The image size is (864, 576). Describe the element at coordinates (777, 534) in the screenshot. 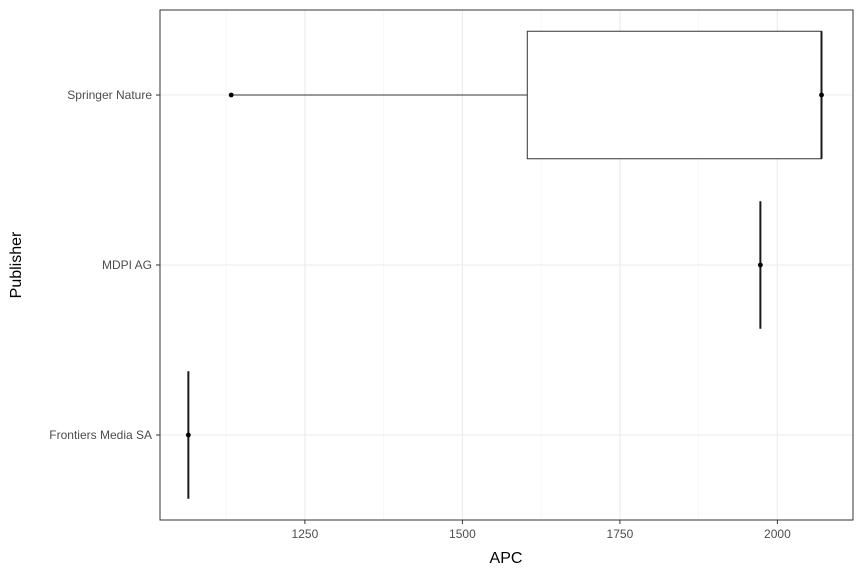

I see `x-tick-label: 2000` at that location.